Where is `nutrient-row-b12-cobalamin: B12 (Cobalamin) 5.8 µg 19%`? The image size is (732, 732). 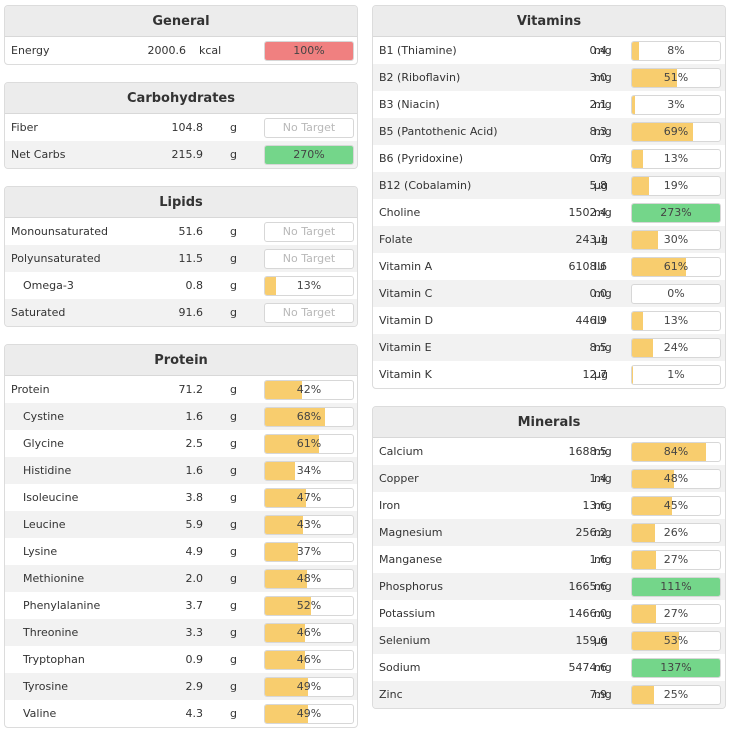
nutrient-row-b12-cobalamin: B12 (Cobalamin) 5.8 µg 19% is located at coordinates (549, 185).